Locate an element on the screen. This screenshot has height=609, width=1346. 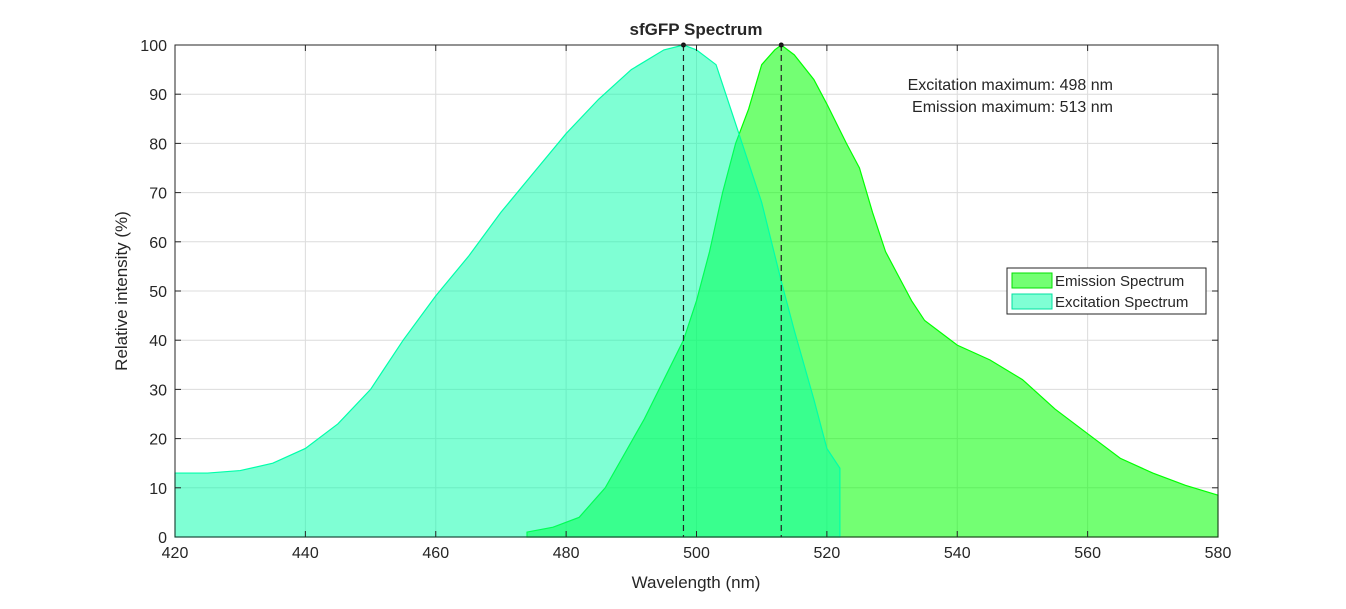
y-tick-label: 50 is located at coordinates (158, 292).